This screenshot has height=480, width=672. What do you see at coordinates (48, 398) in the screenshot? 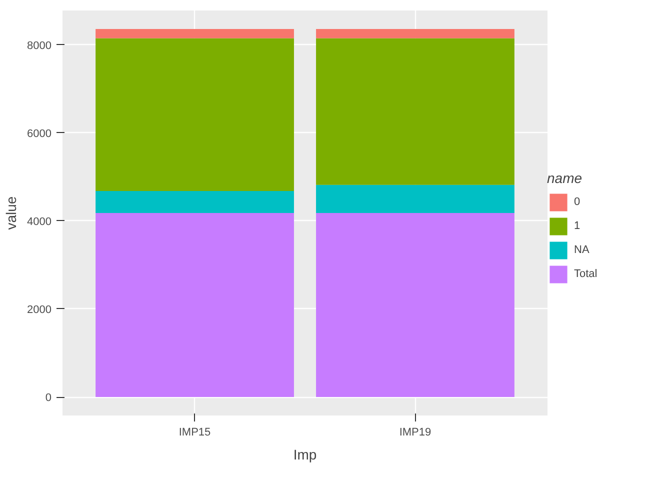
I see `y-tick-label: 0` at bounding box center [48, 398].